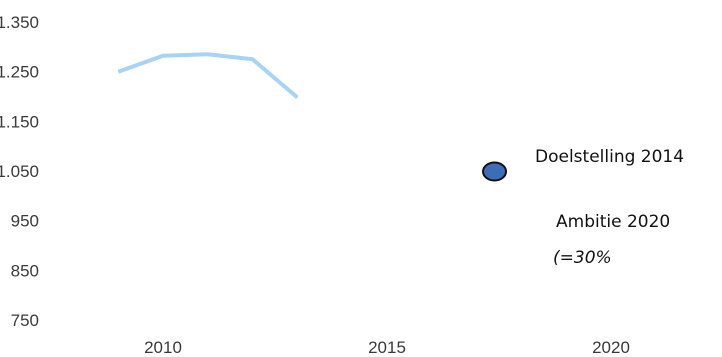 The width and height of the screenshot is (722, 357). I want to click on x-tick-label: 2015, so click(387, 347).